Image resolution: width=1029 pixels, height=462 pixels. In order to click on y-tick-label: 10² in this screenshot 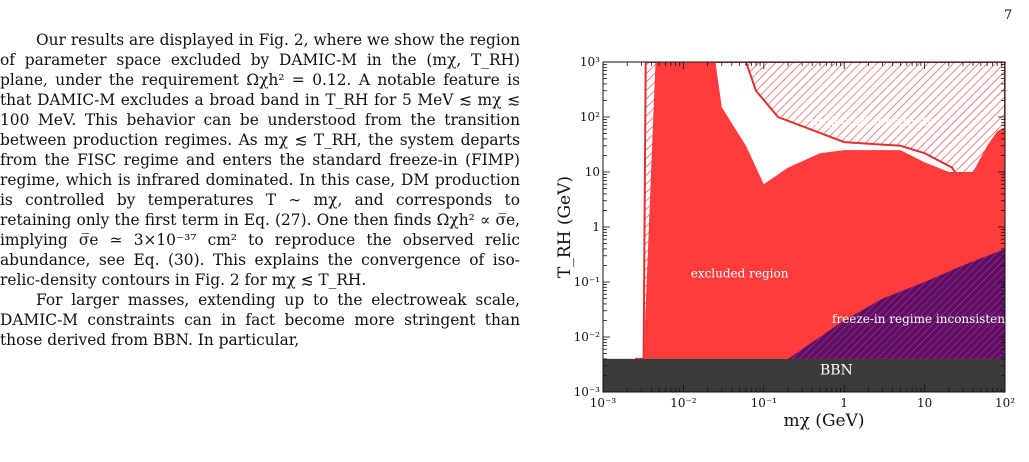, I will do `click(590, 117)`.